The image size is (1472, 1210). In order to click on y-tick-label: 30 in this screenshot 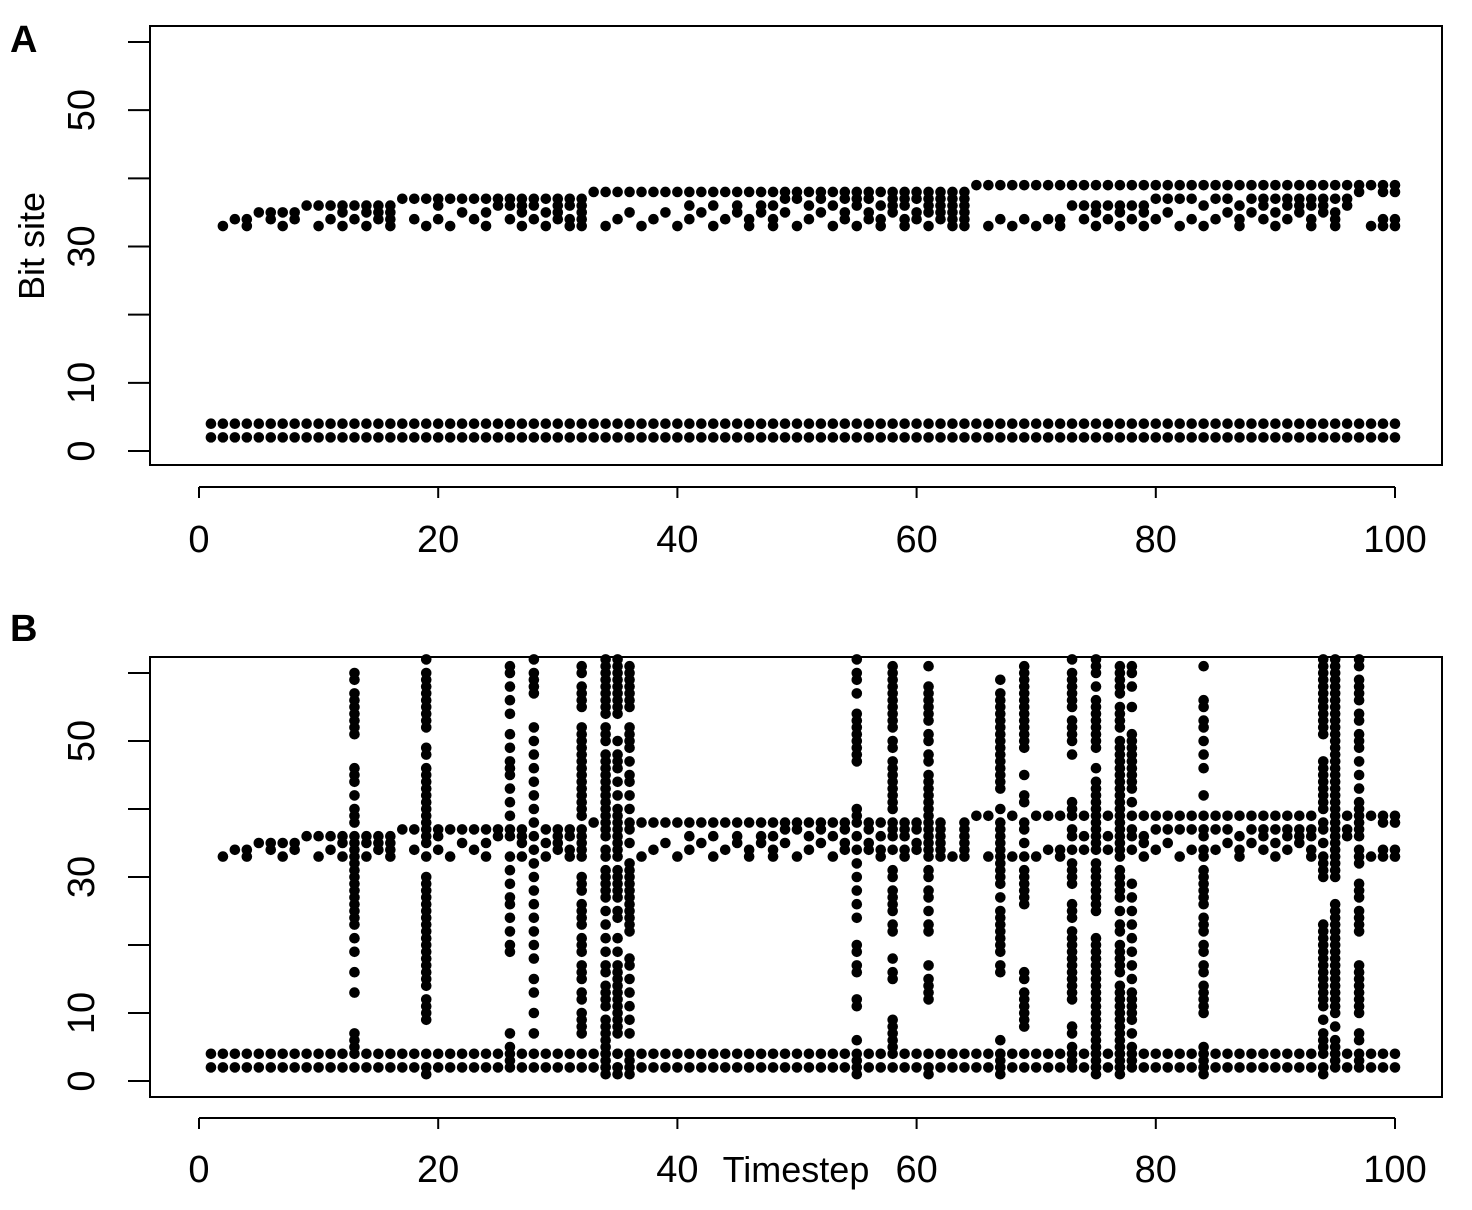, I will do `click(82, 877)`.